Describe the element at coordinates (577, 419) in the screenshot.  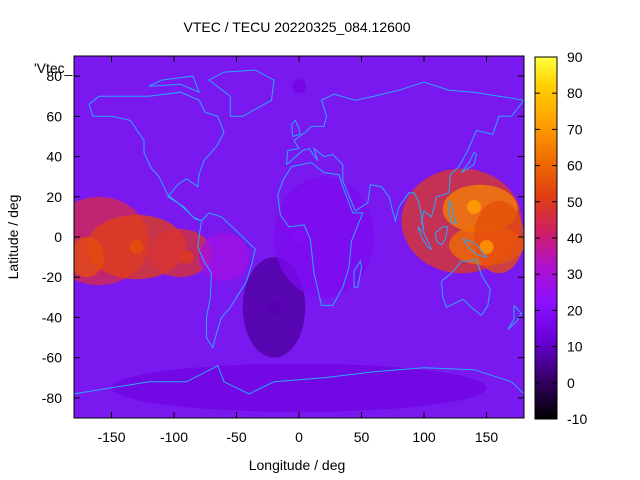
I see `colorbar-tick-label: -10` at that location.